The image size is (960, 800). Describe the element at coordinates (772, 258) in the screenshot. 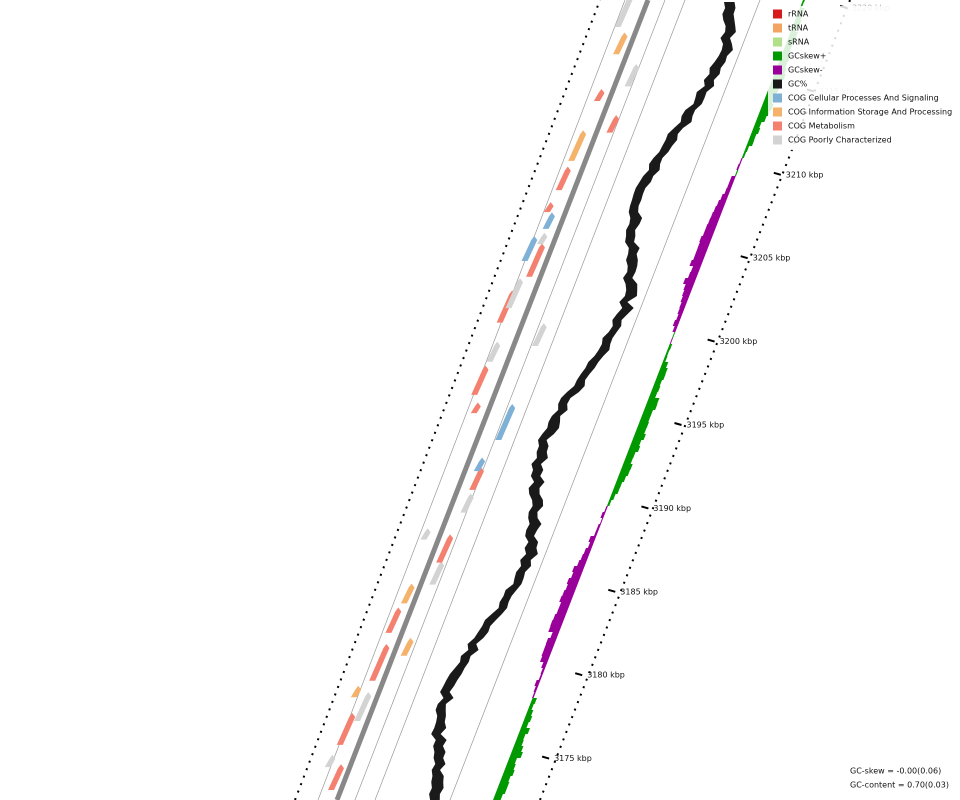

I see `position-label: 3205 kbp` at that location.